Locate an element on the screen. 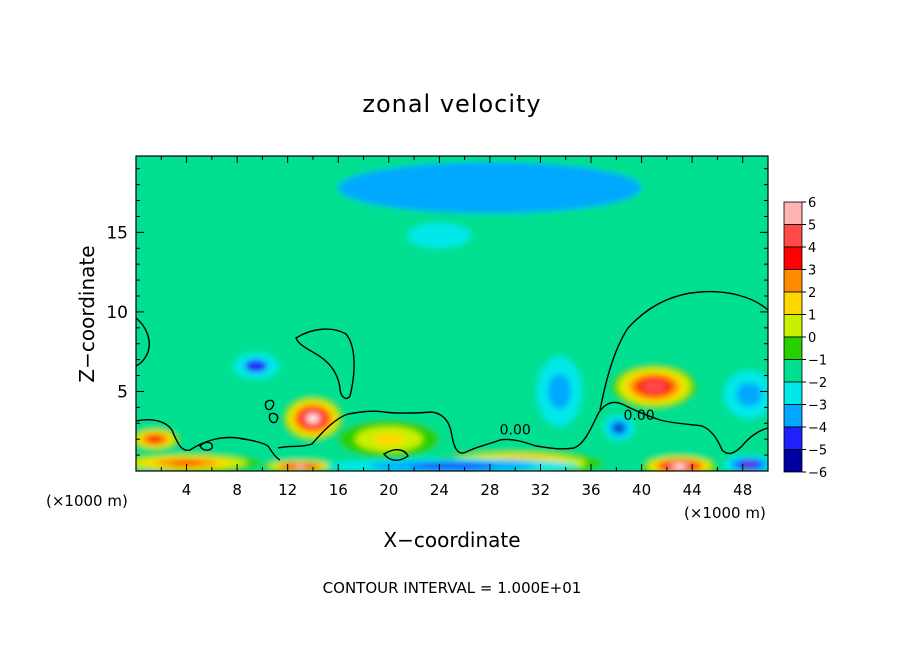 The image size is (904, 654). x-unit-right: (×1000 m) is located at coordinates (725, 513).